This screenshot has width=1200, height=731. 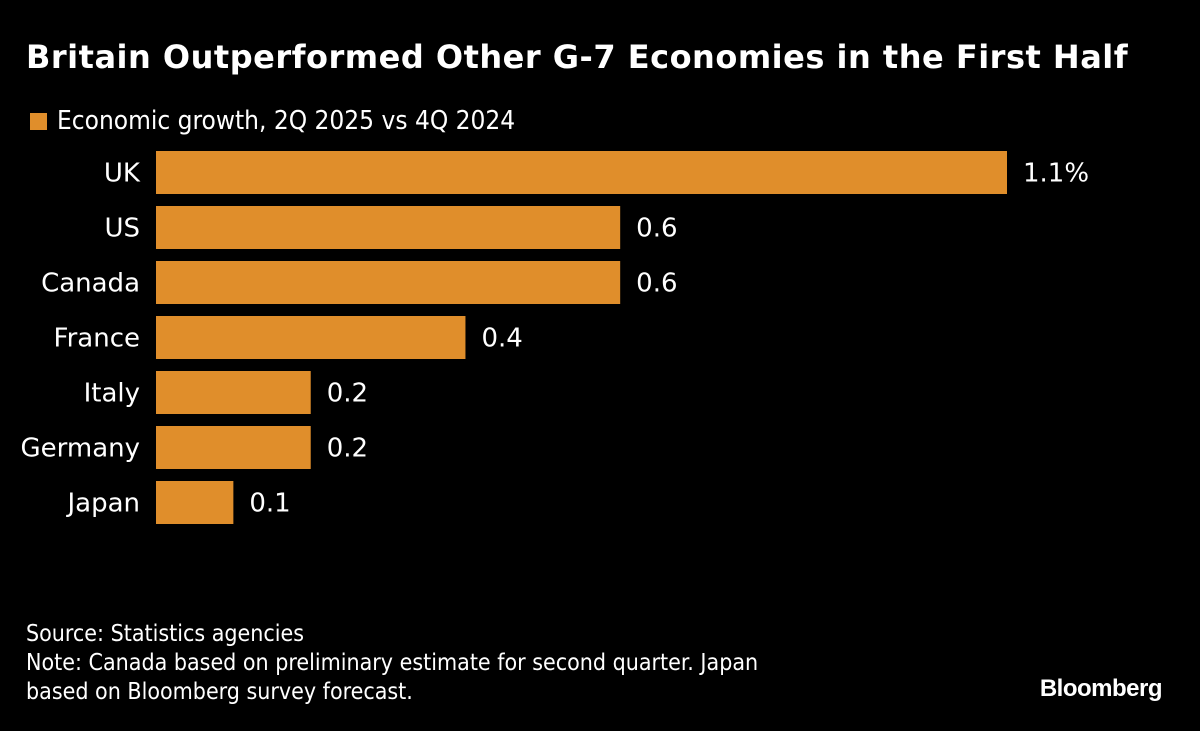 I want to click on bloomberg-logo: Bloomberg, so click(x=1101, y=688).